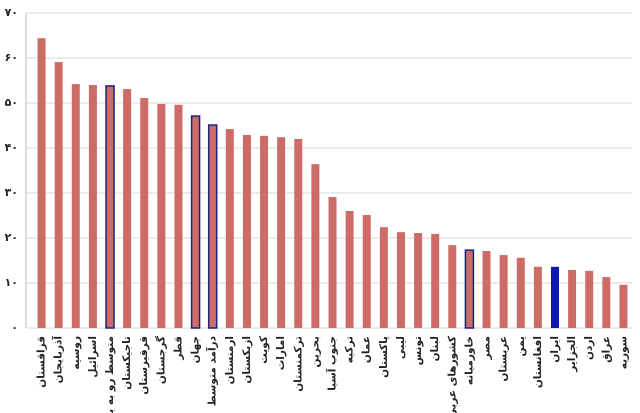  What do you see at coordinates (11, 57) in the screenshot?
I see `y-tick-label: ۶۰` at bounding box center [11, 57].